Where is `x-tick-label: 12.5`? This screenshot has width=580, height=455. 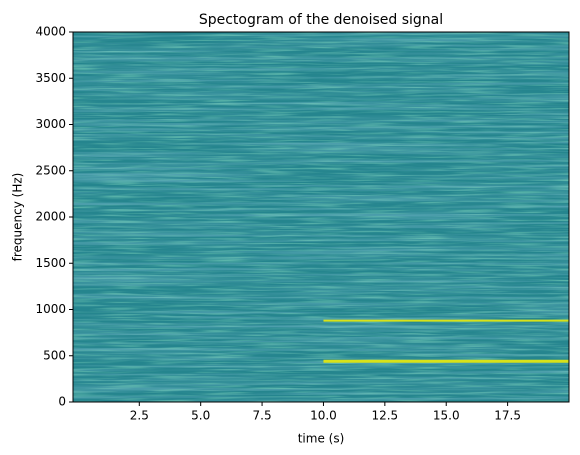
x-tick-label: 12.5 is located at coordinates (384, 416).